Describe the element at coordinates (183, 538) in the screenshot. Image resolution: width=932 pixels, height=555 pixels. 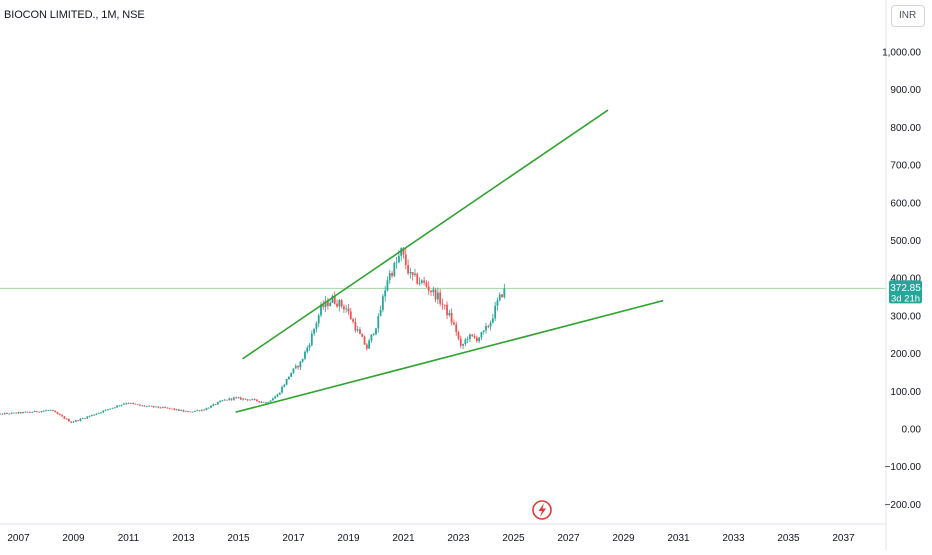
I see `x-tick-label: 2013` at that location.